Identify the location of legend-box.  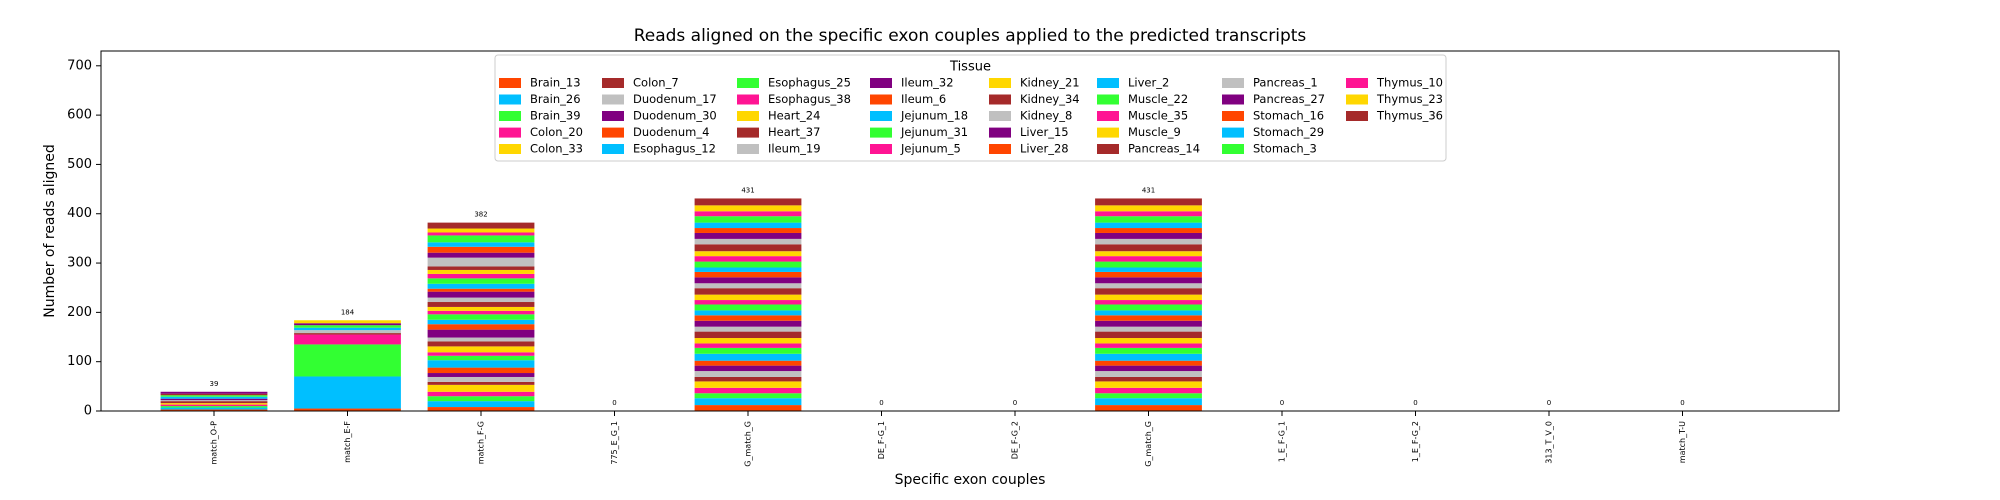
(970, 108).